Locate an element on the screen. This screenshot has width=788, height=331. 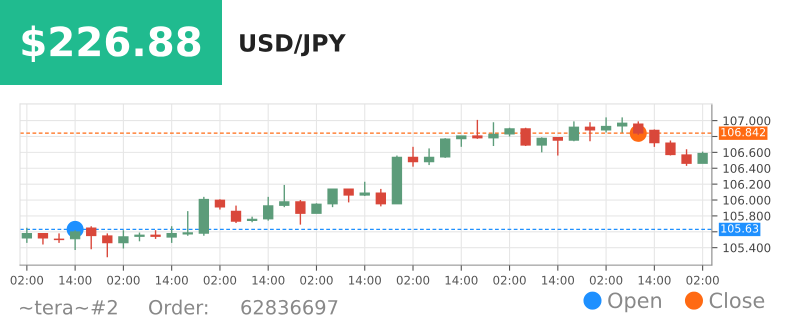
y-tick-label: 105.400 is located at coordinates (747, 247).